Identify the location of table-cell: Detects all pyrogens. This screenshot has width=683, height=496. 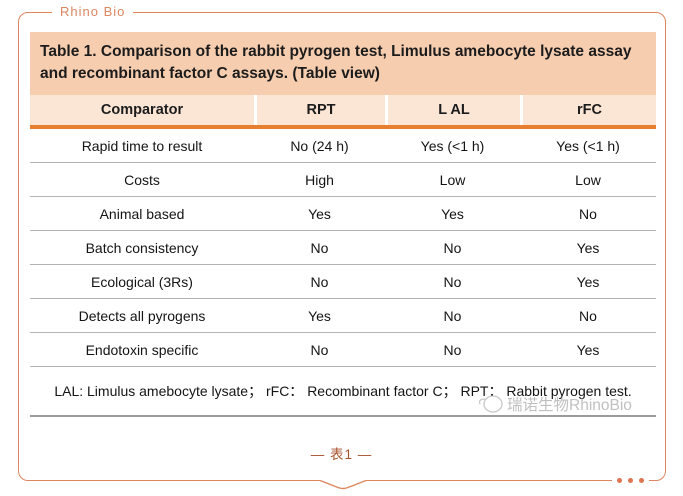
(142, 315).